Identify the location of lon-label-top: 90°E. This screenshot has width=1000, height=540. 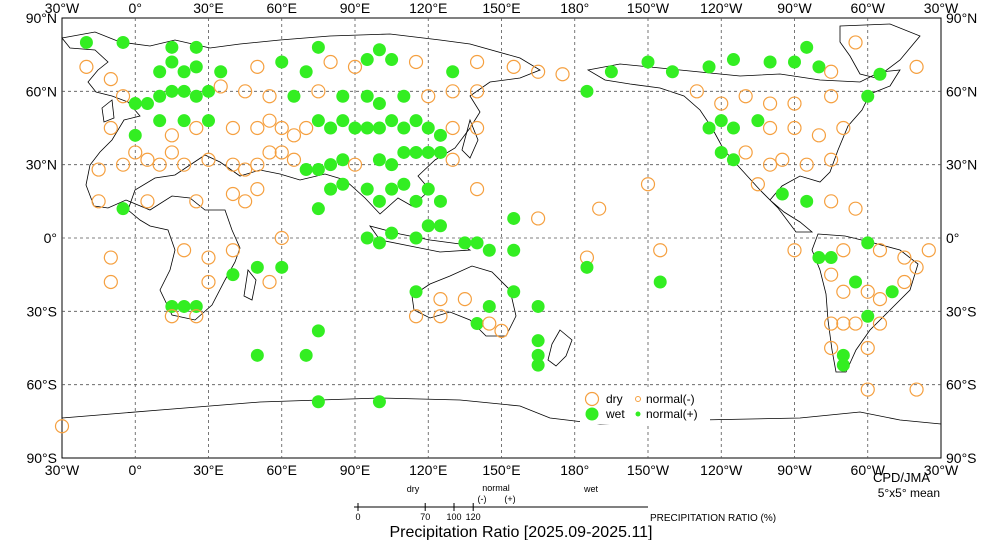
(355, 8).